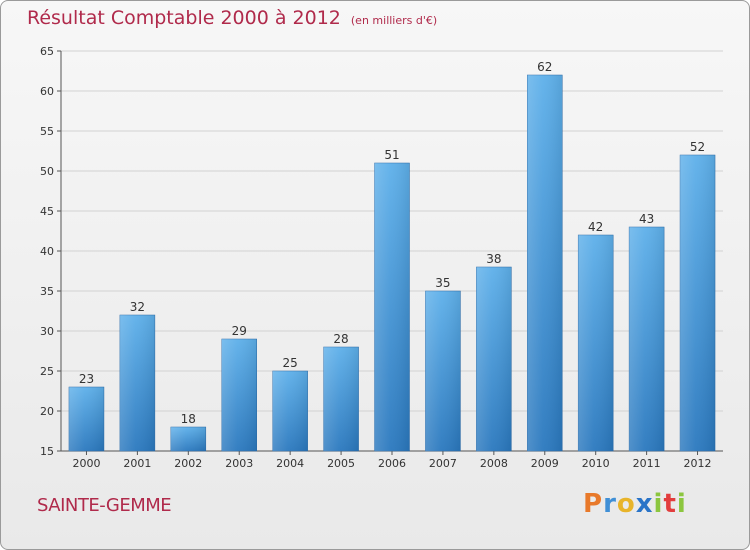 This screenshot has height=550, width=750. I want to click on data-label: 25, so click(290, 363).